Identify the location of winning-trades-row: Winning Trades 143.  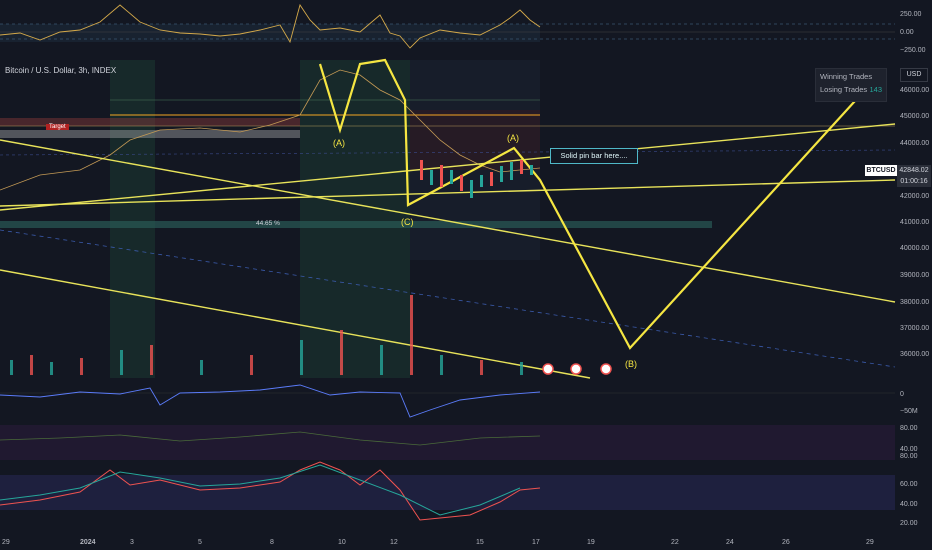
(851, 82).